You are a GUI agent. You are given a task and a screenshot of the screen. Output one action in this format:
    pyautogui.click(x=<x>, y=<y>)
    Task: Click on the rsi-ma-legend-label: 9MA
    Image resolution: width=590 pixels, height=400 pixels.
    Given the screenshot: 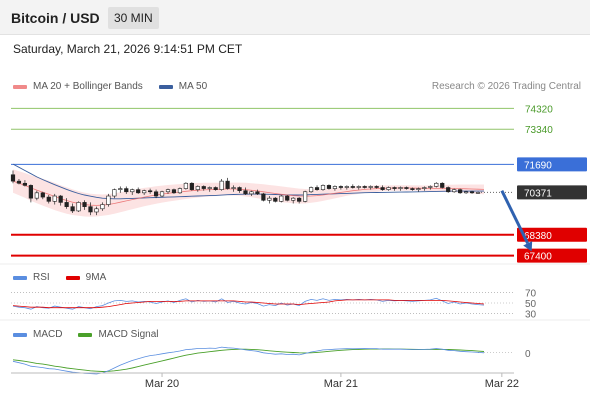 What is the action you would take?
    pyautogui.click(x=96, y=277)
    